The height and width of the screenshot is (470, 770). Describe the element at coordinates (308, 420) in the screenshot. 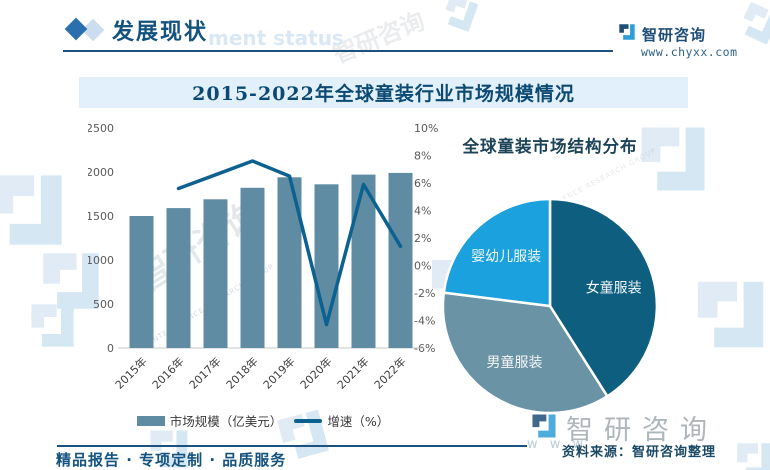

I see `legend-line-swatch` at that location.